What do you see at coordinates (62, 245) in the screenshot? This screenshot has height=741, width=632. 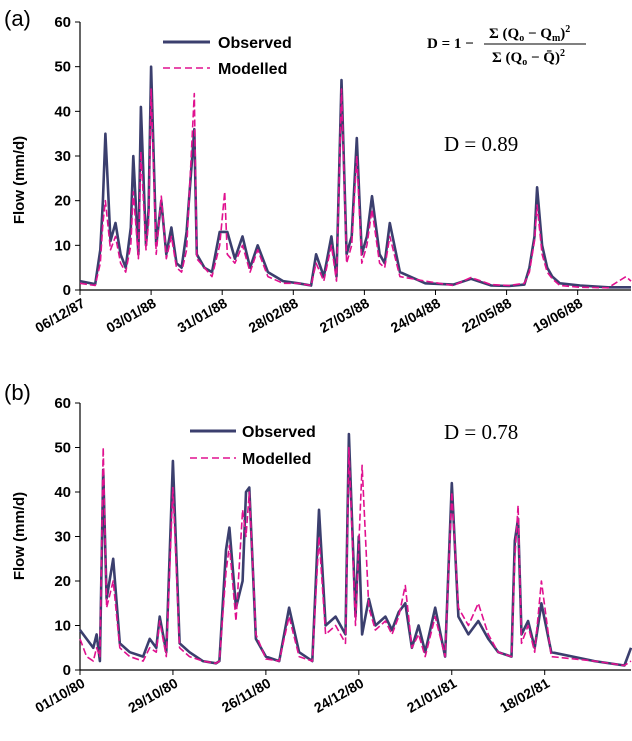 I see `panel-a-y-tick-label: 10` at bounding box center [62, 245].